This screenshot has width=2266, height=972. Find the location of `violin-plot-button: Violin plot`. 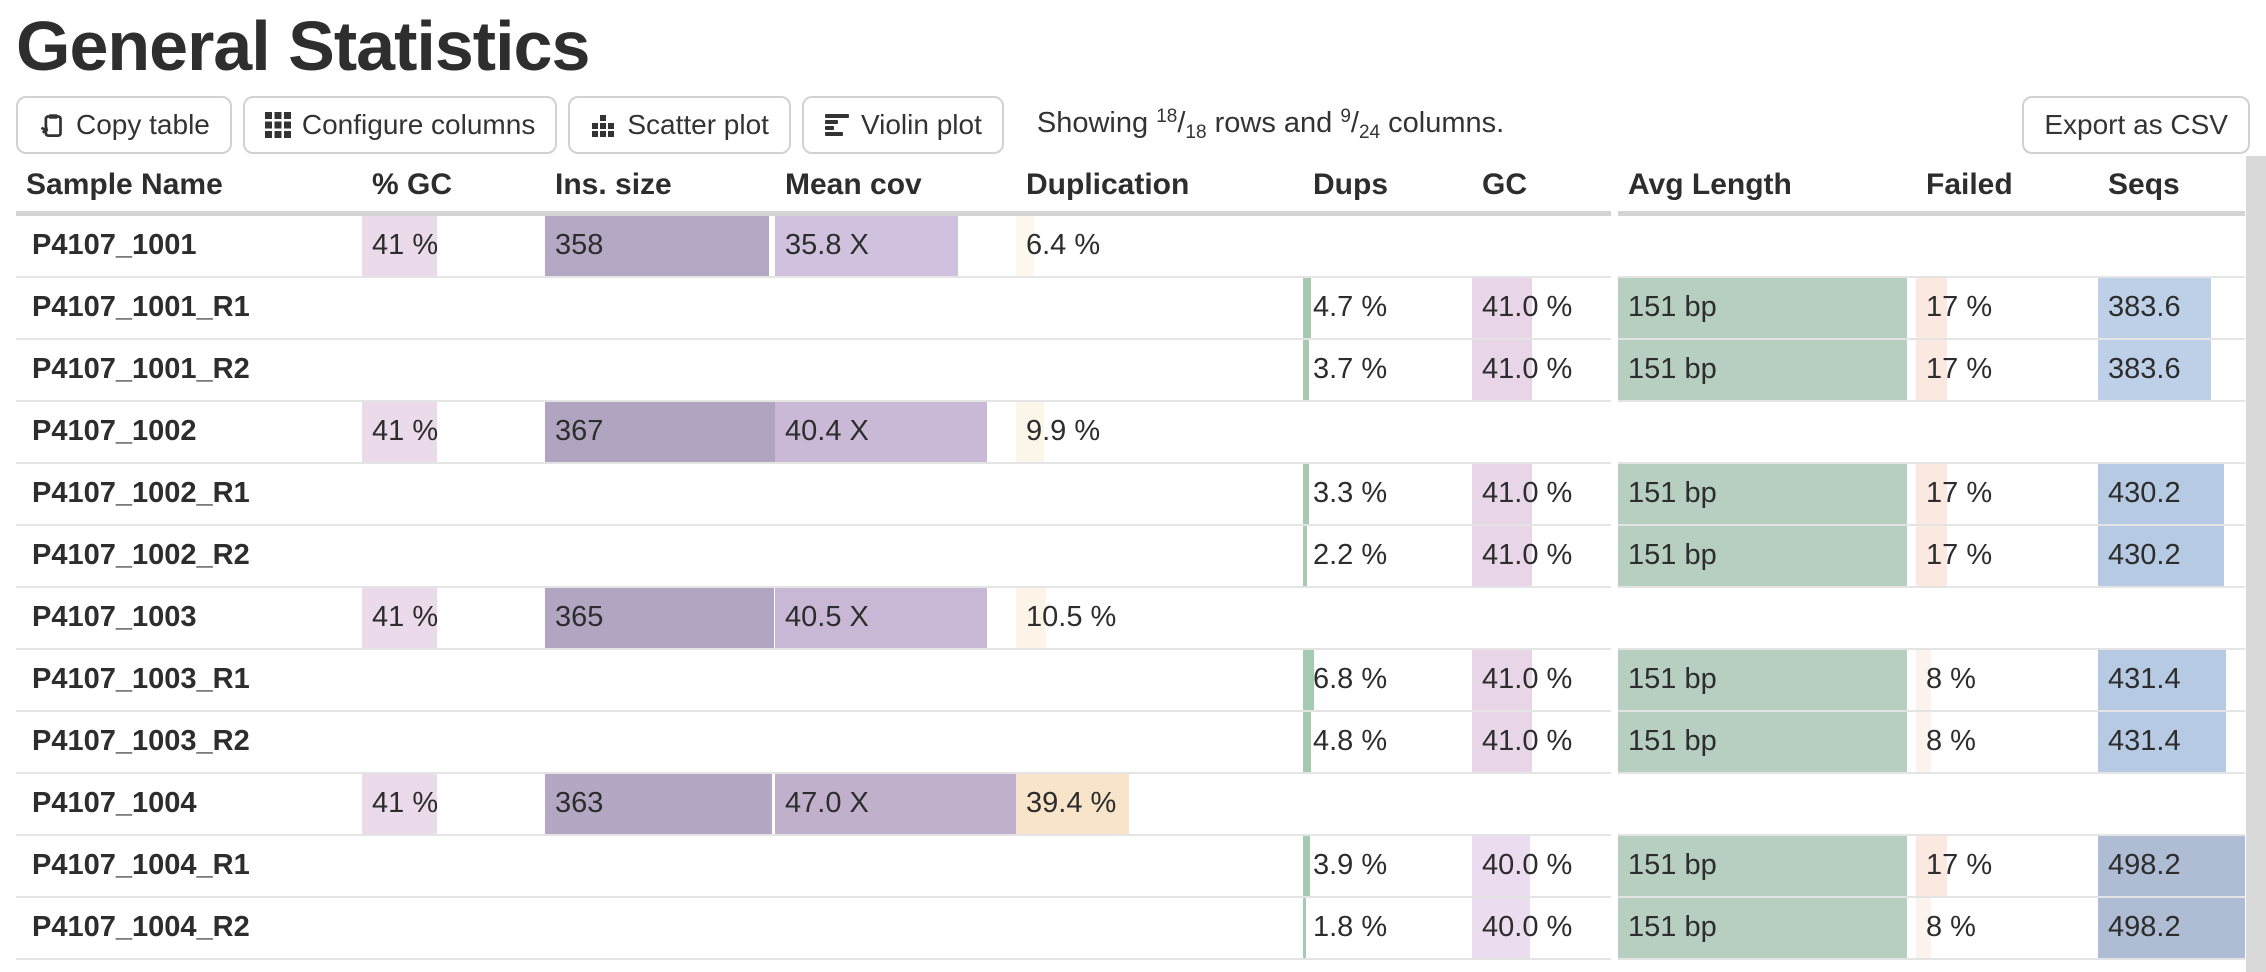

violin-plot-button: Violin plot is located at coordinates (902, 125).